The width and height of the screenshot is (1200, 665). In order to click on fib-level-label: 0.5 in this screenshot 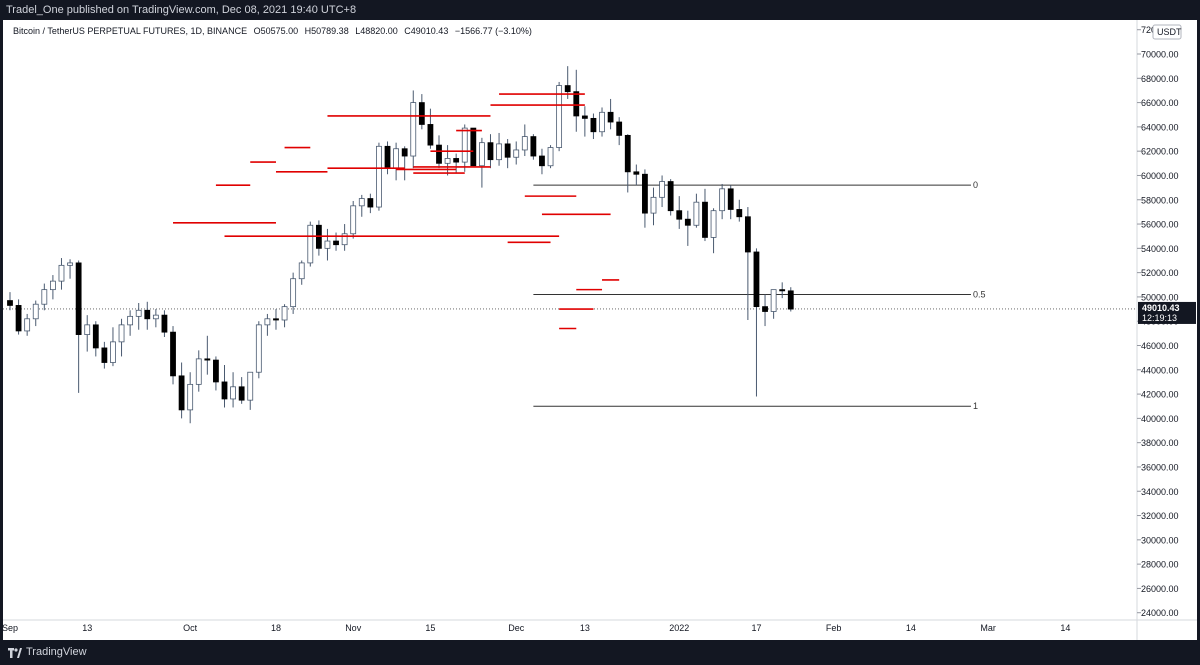, I will do `click(979, 294)`.